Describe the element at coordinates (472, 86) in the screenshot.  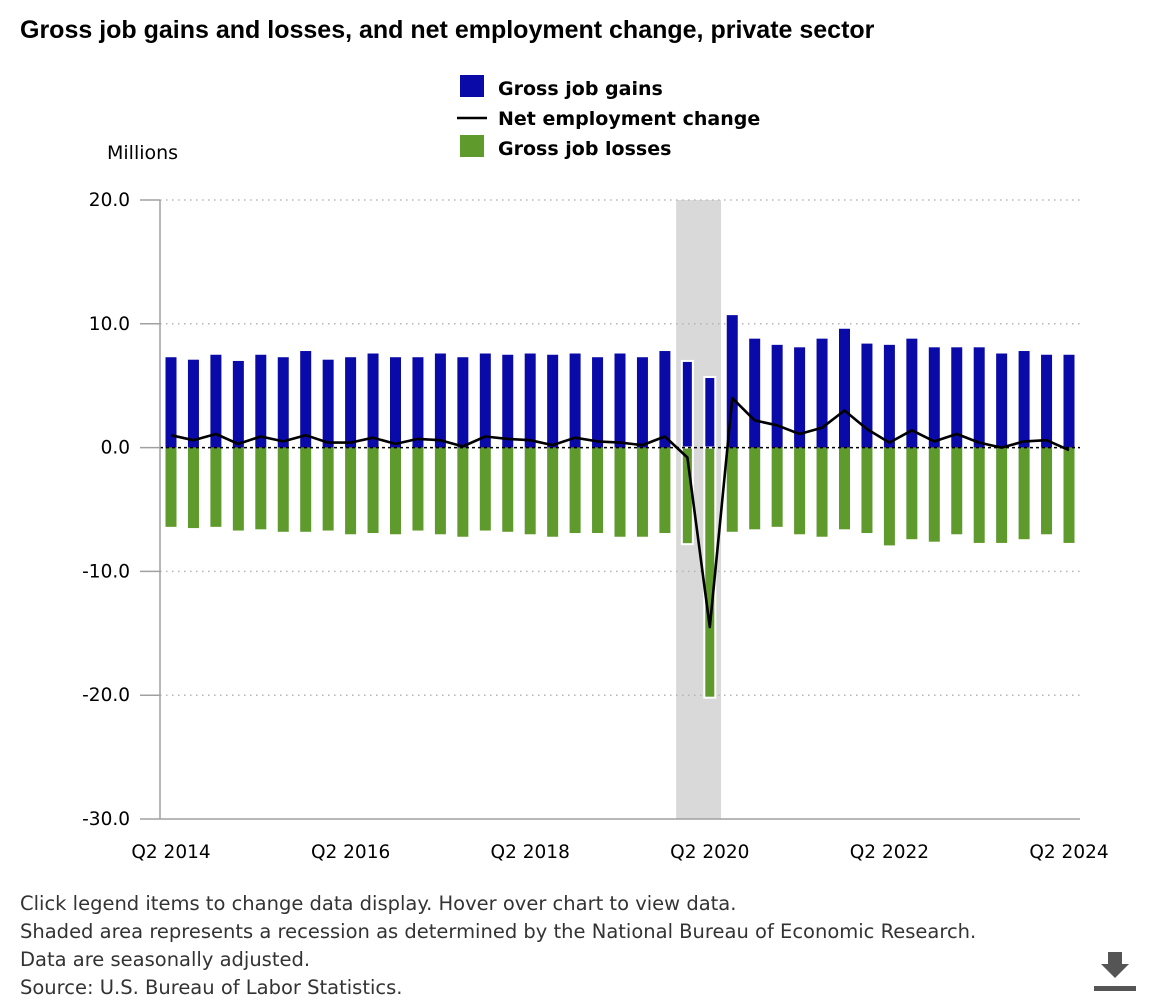
I see `legend-swatch-gains` at that location.